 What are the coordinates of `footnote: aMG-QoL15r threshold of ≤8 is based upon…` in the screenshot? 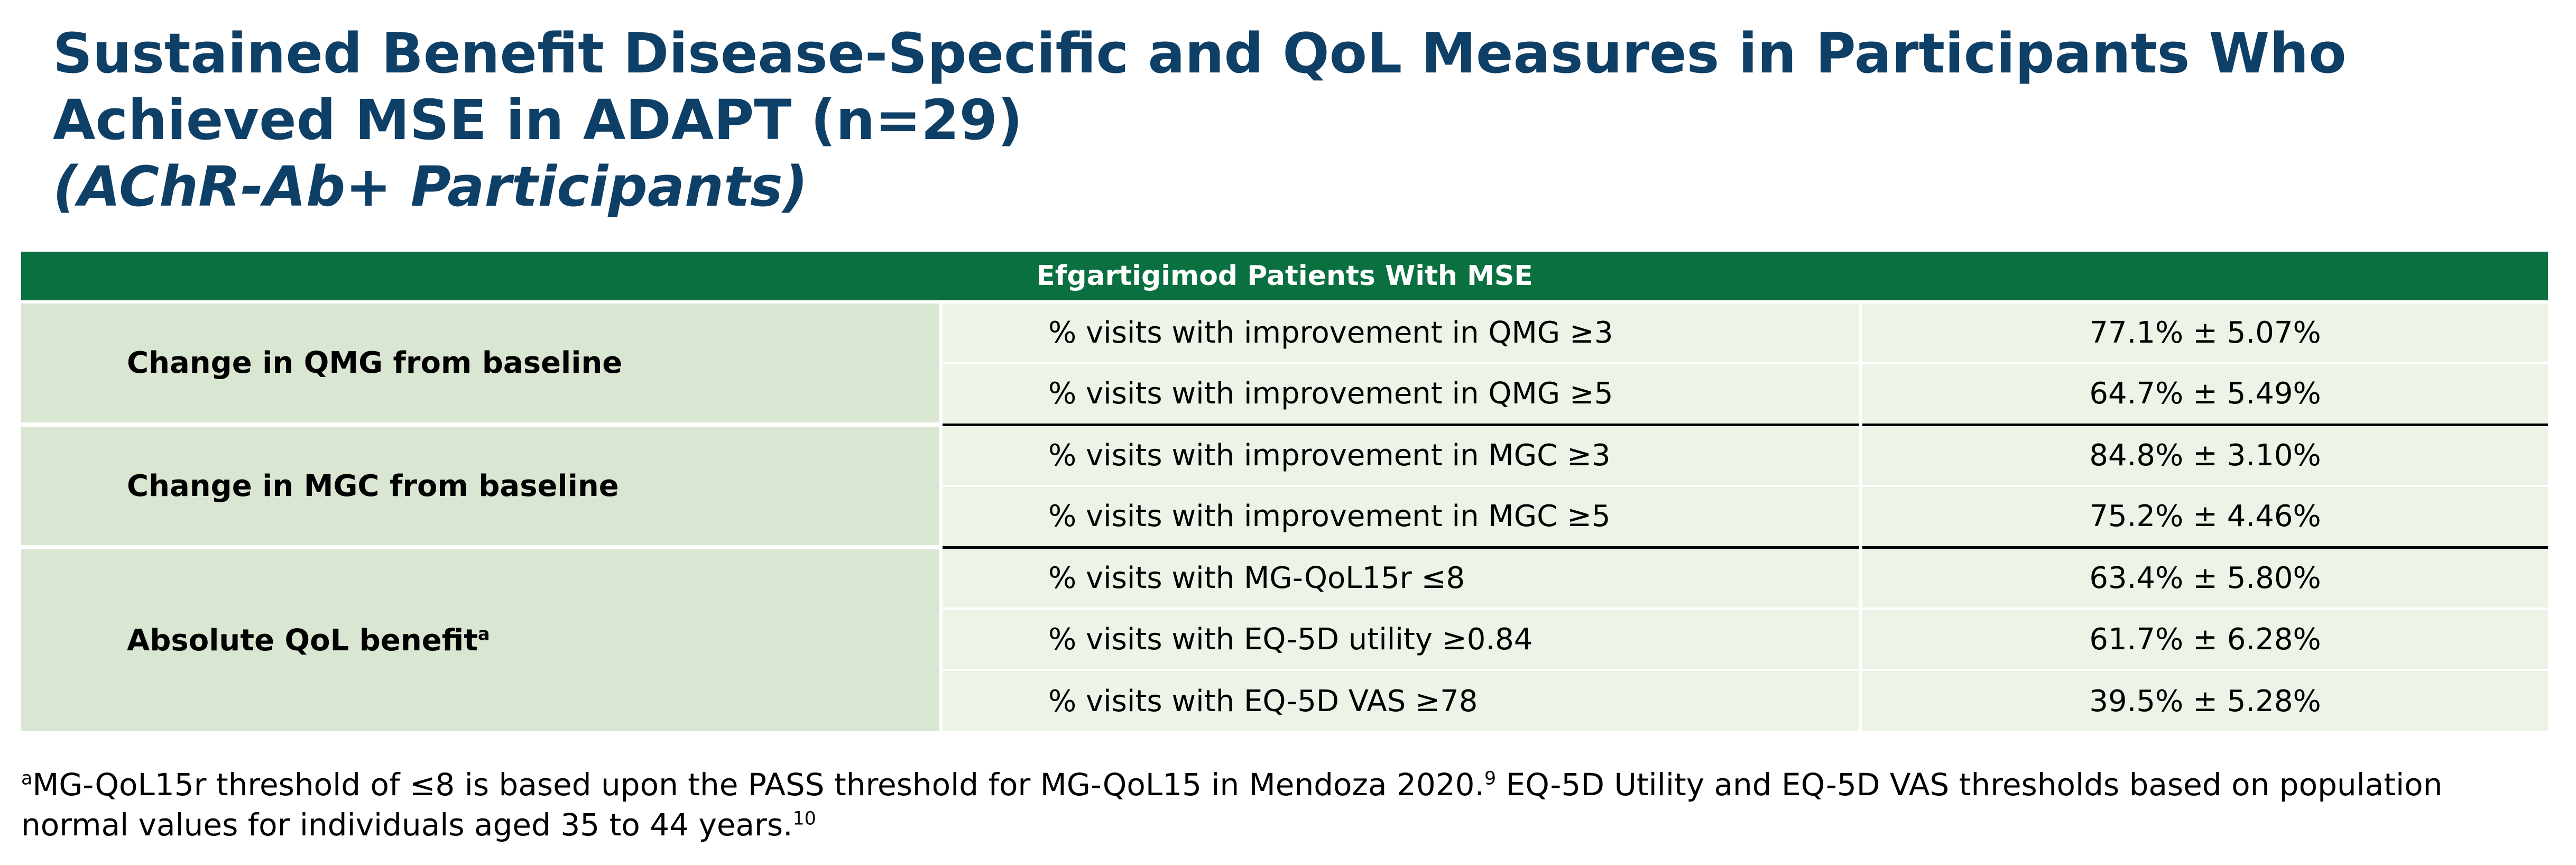 It's located at (1290, 805).